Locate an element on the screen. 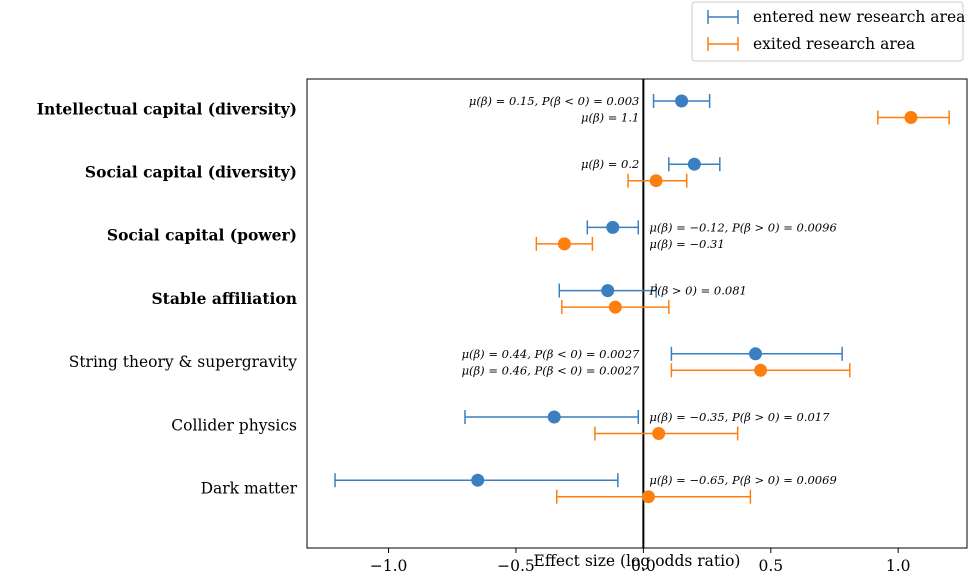  annotation-label: μ(β) = −0.65, P(β > 0) = 0.0069 is located at coordinates (742, 480).